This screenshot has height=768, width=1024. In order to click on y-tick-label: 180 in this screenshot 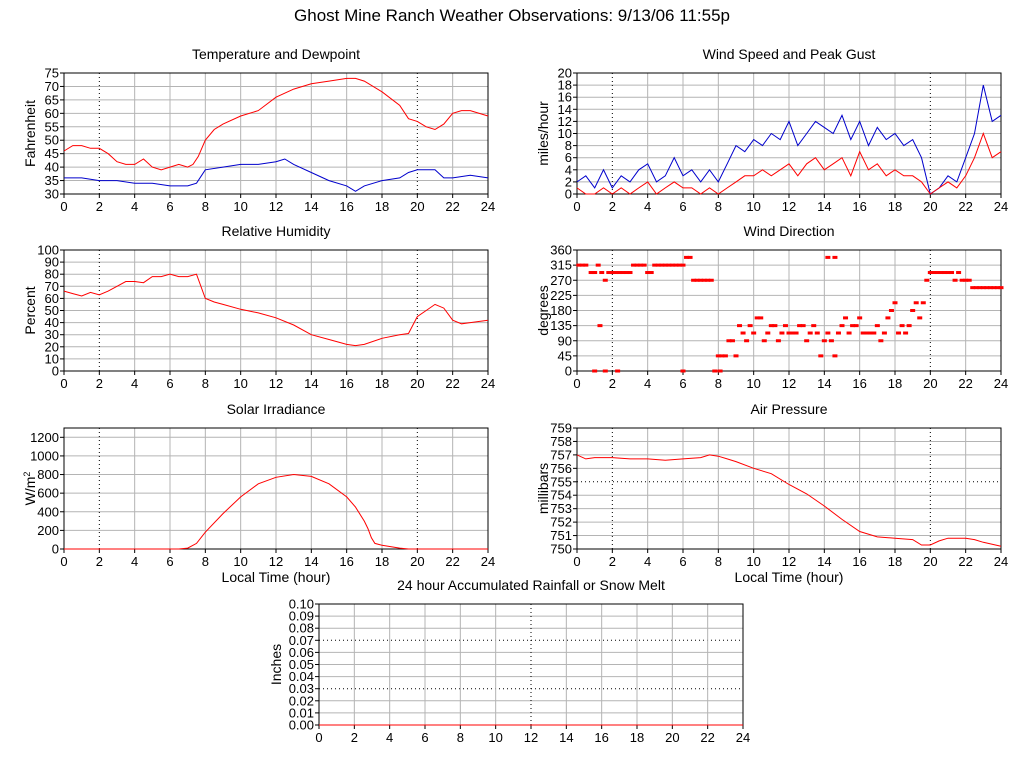, I will do `click(561, 310)`.